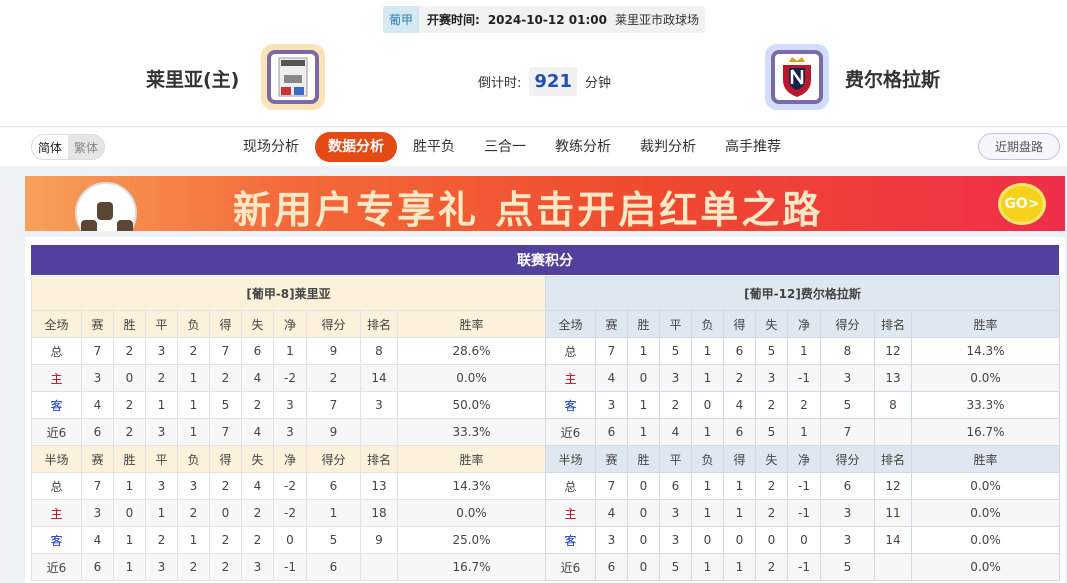 Image resolution: width=1067 pixels, height=583 pixels. What do you see at coordinates (50, 147) in the screenshot?
I see `lang-simplified: 简体` at bounding box center [50, 147].